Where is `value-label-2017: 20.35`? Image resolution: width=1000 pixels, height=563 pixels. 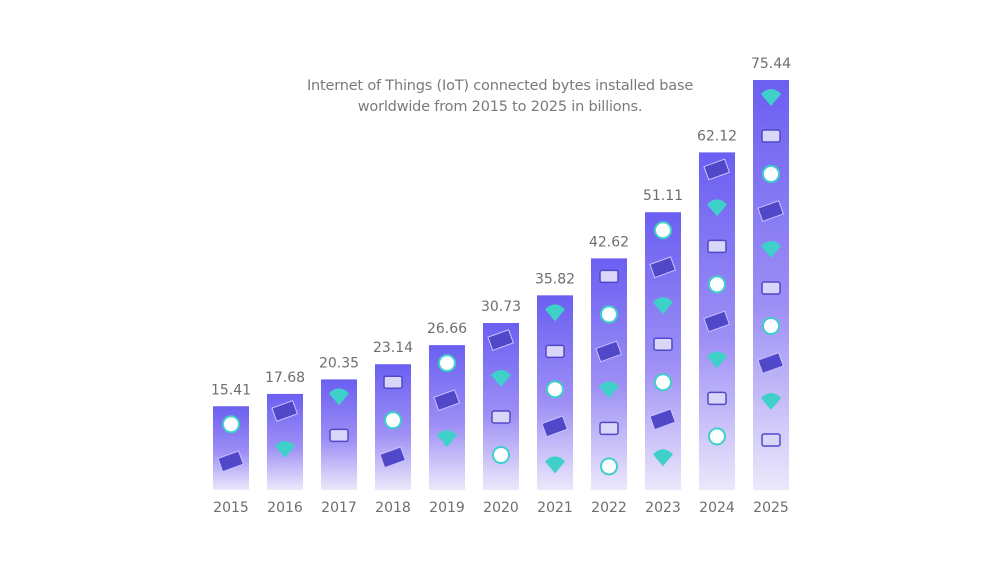 value-label-2017: 20.35 is located at coordinates (339, 363).